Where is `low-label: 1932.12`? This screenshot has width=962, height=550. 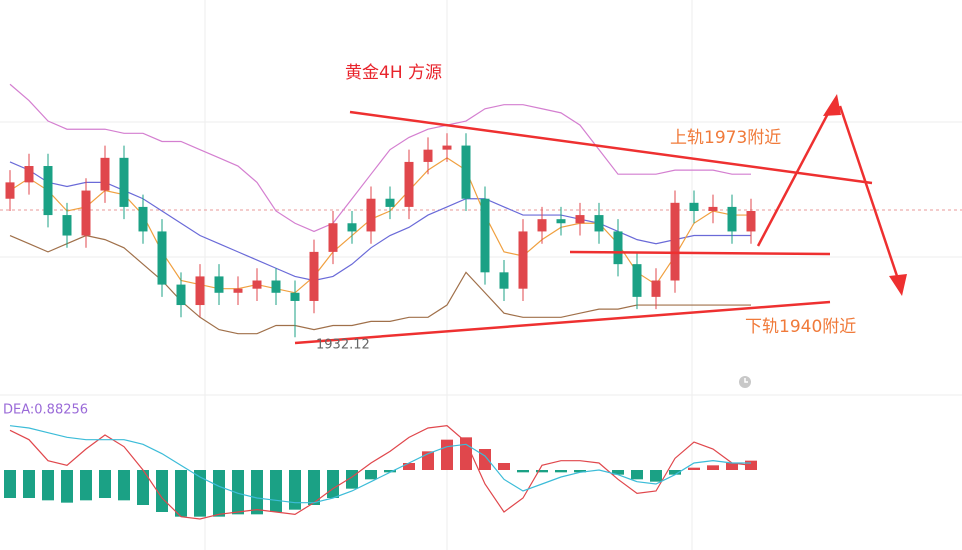 low-label: 1932.12 is located at coordinates (343, 345).